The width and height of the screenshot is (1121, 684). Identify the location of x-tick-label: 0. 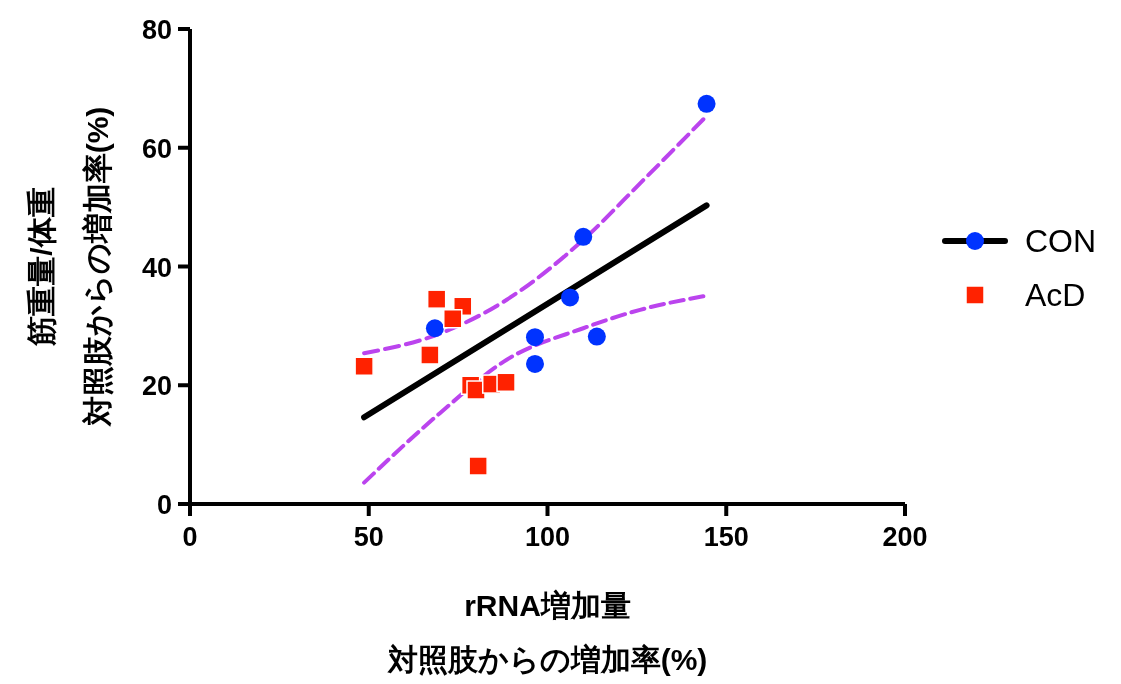
(190, 537).